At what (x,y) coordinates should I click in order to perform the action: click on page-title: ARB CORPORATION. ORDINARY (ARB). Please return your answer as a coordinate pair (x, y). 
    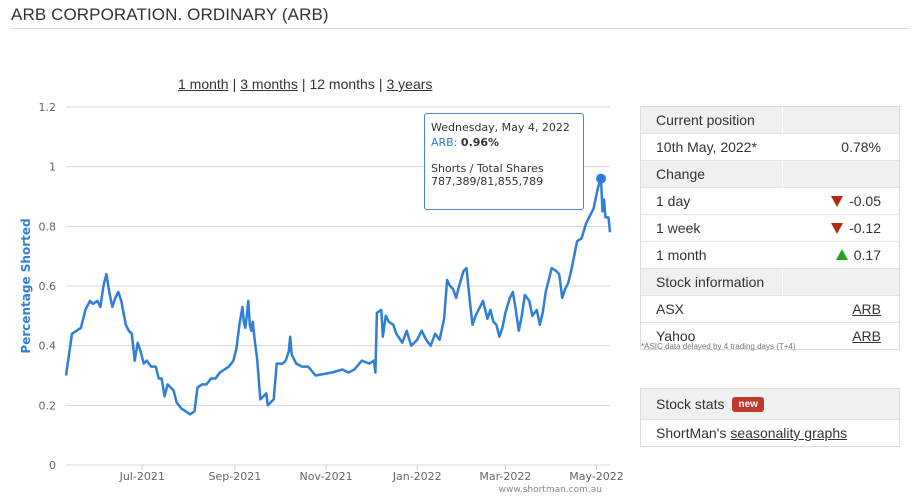
    Looking at the image, I should click on (170, 14).